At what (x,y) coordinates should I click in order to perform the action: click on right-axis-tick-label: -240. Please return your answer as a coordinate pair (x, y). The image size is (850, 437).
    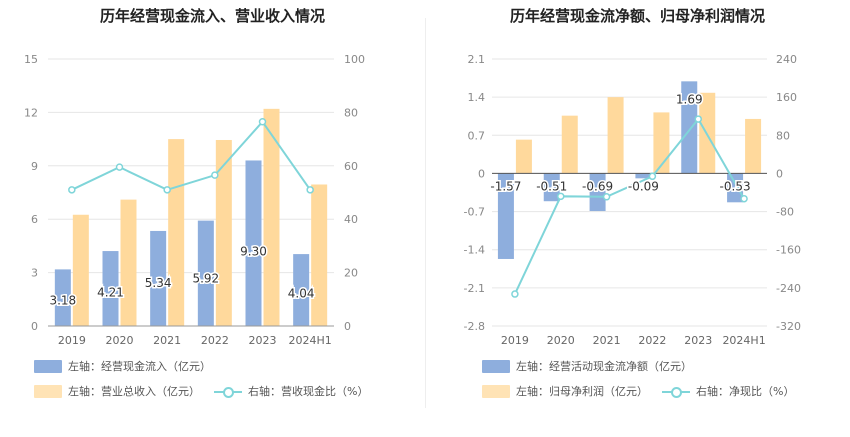
    Looking at the image, I should click on (788, 288).